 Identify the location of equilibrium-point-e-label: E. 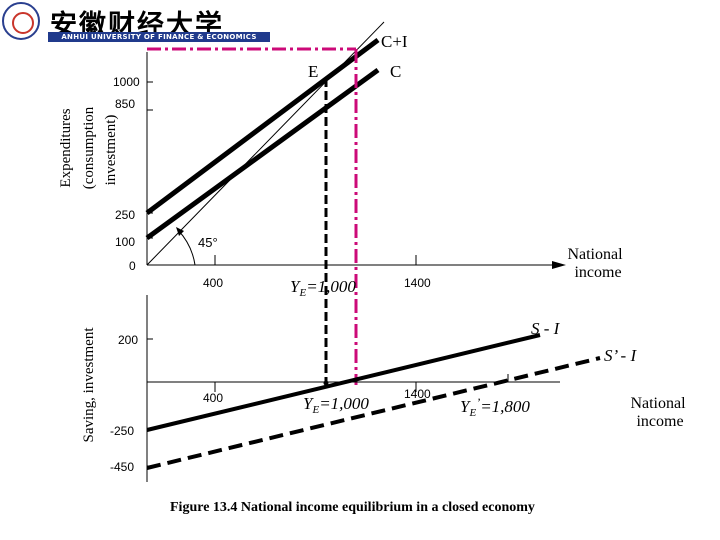
(313, 71).